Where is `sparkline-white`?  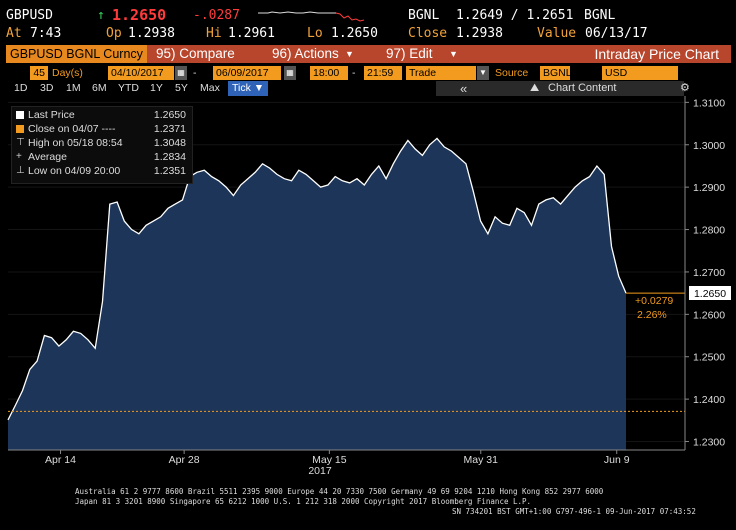 sparkline-white is located at coordinates (297, 12).